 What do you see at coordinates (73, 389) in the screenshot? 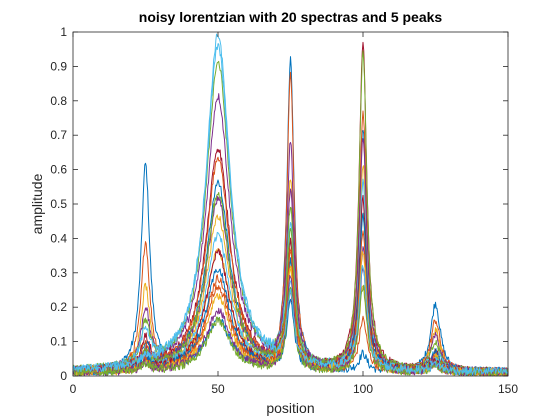
I see `x-tick-label: 0` at bounding box center [73, 389].